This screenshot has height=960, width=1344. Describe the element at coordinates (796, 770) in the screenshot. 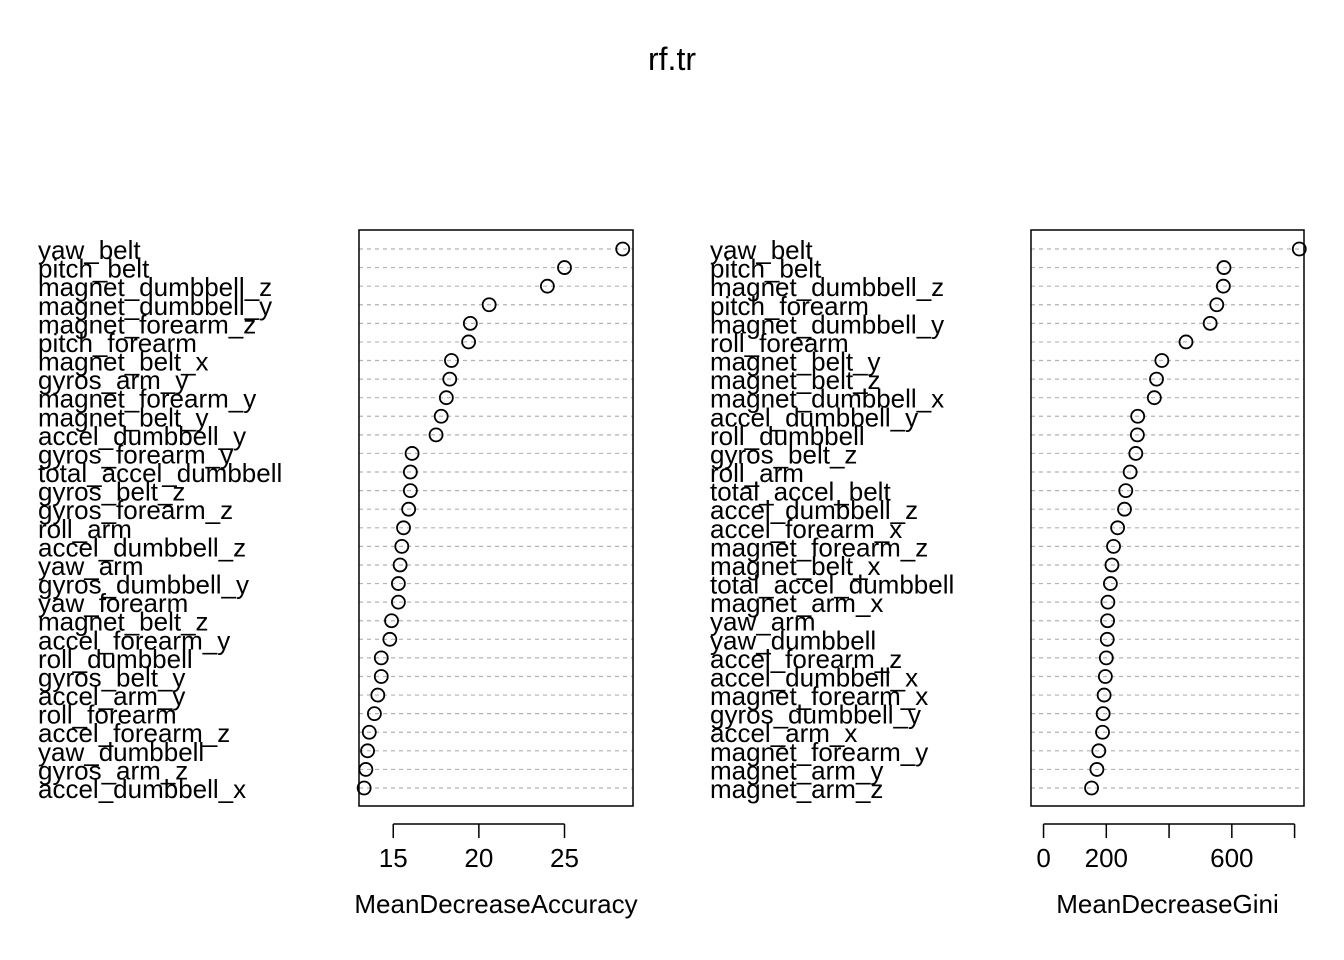

I see `category-label: magnet_arm_y` at that location.